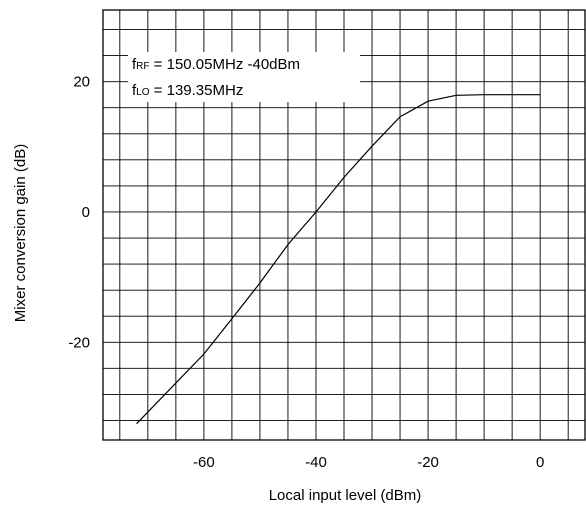 Image resolution: width=586 pixels, height=514 pixels. Describe the element at coordinates (345, 495) in the screenshot. I see `x-axis-label: Local input level (dBm)` at that location.